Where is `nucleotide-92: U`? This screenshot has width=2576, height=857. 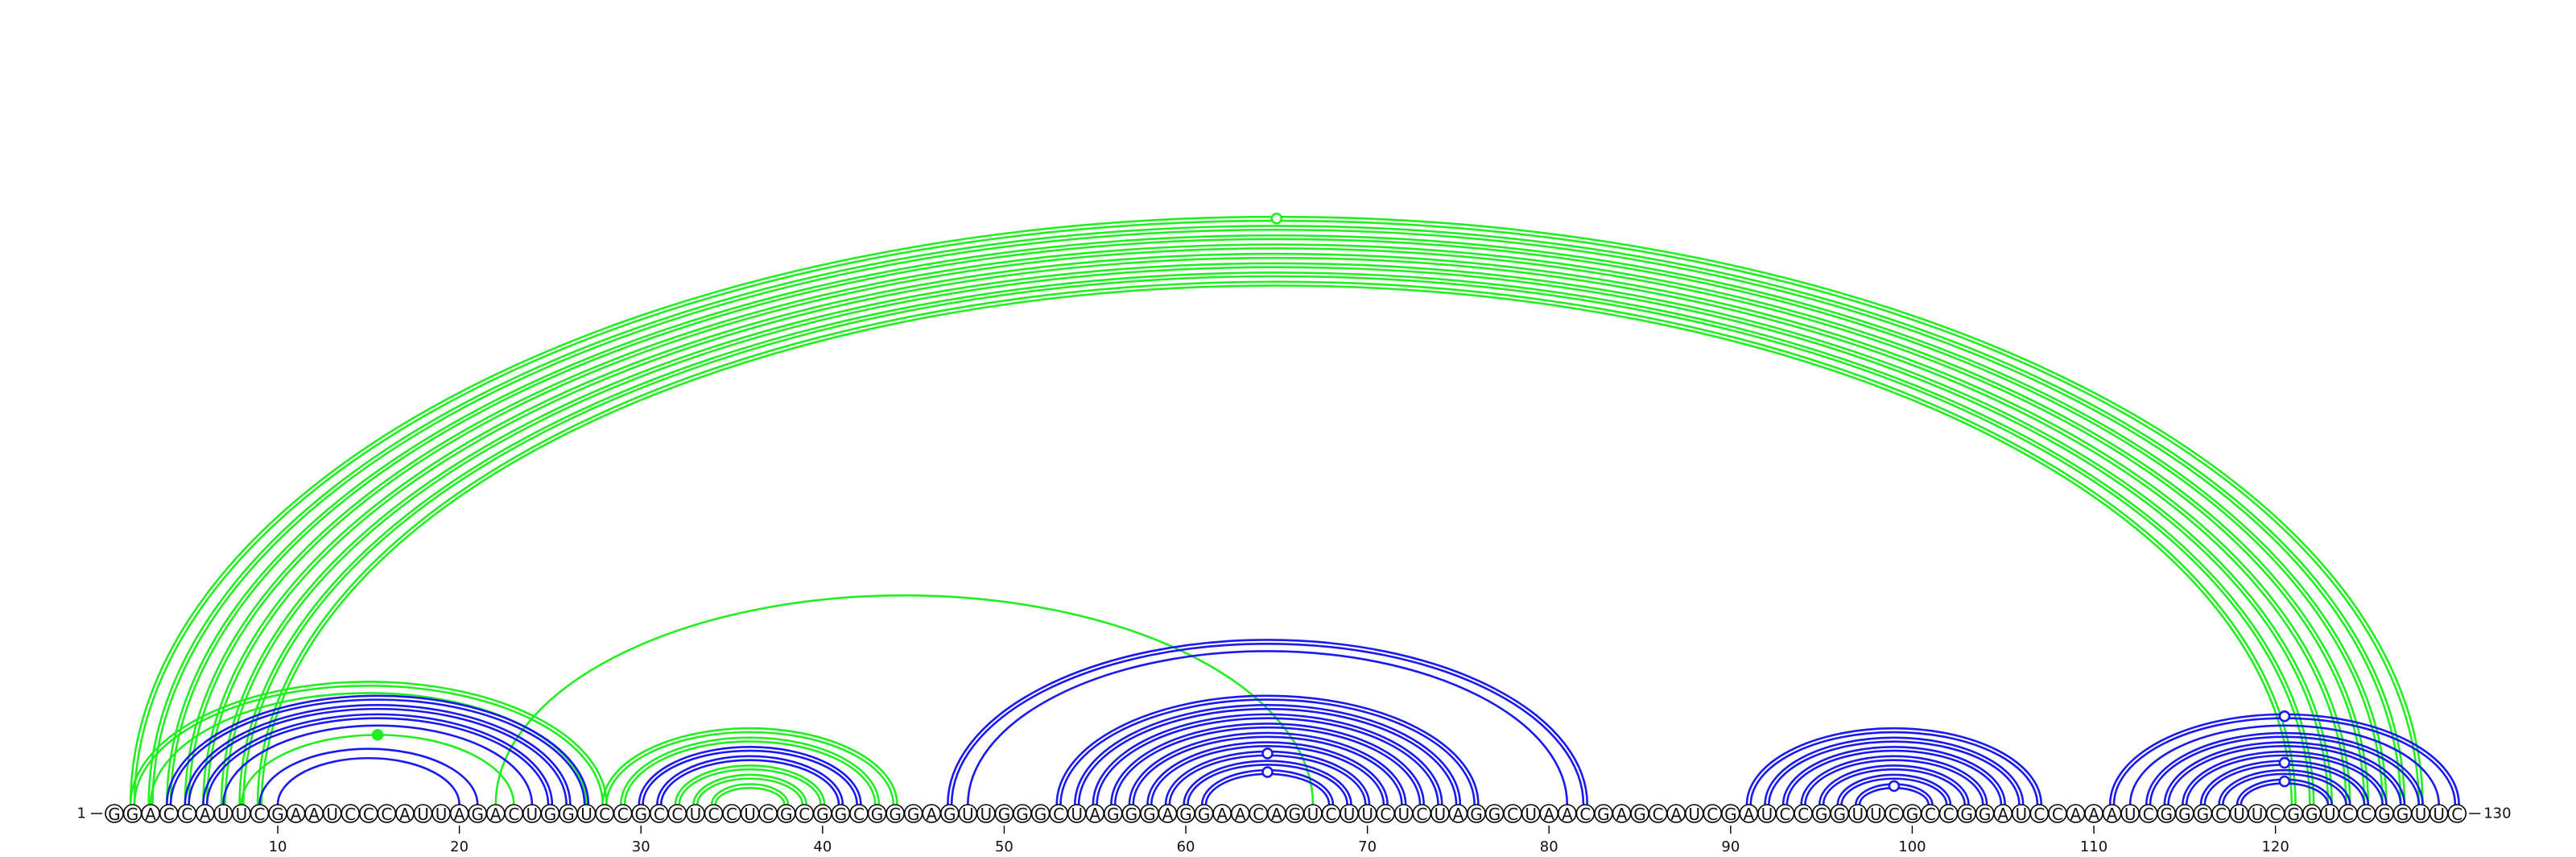
nucleotide-92: U is located at coordinates (1767, 814).